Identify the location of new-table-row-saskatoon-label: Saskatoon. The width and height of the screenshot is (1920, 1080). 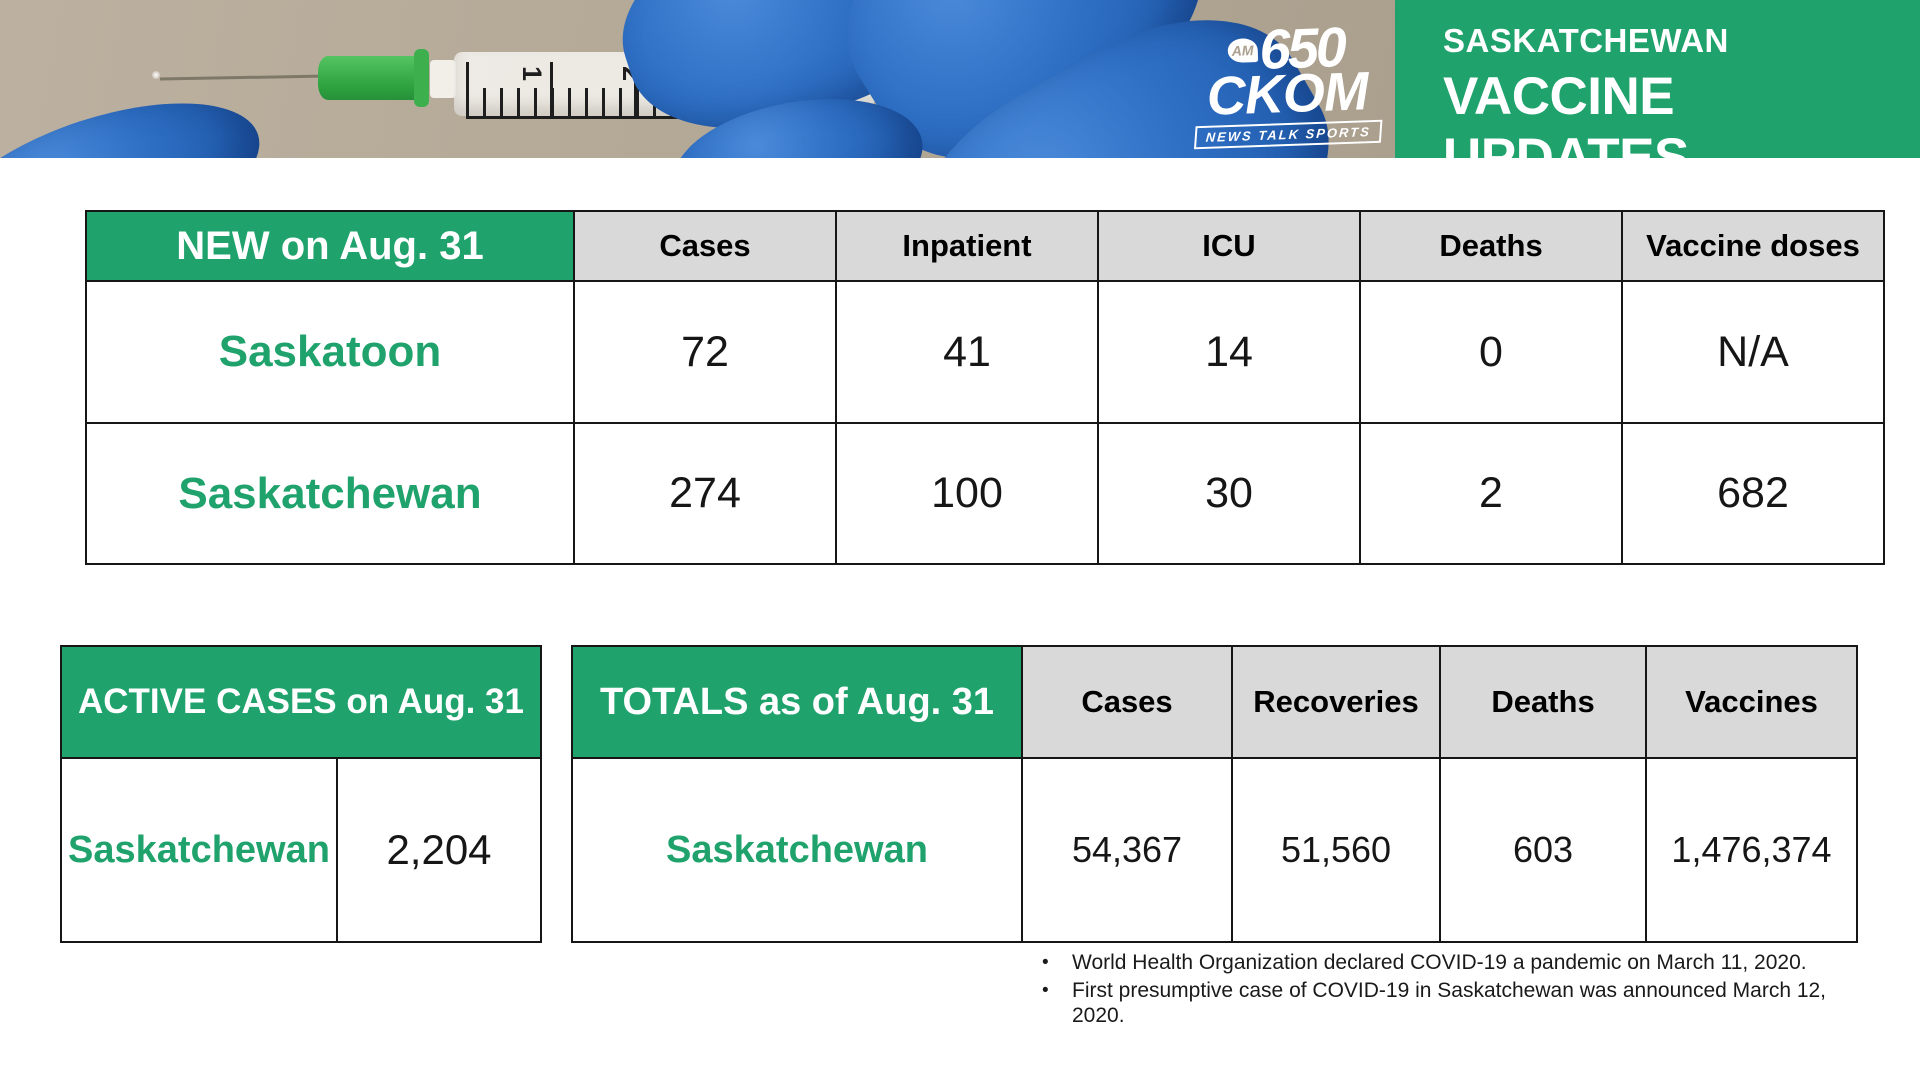
(330, 352).